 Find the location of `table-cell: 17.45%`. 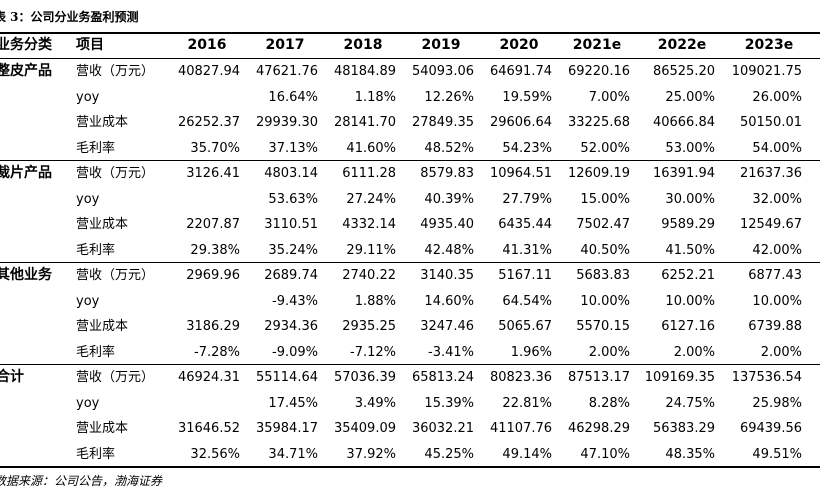

table-cell: 17.45% is located at coordinates (293, 403).